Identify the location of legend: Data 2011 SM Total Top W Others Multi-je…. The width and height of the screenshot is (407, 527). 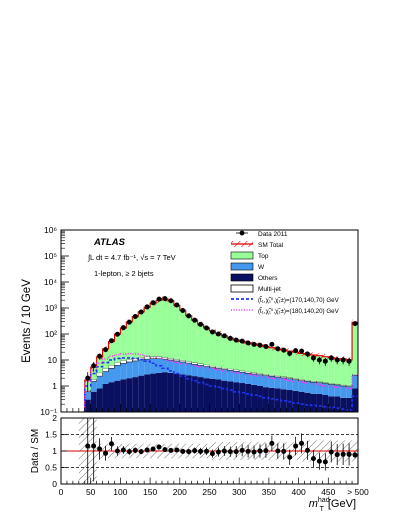
(285, 272).